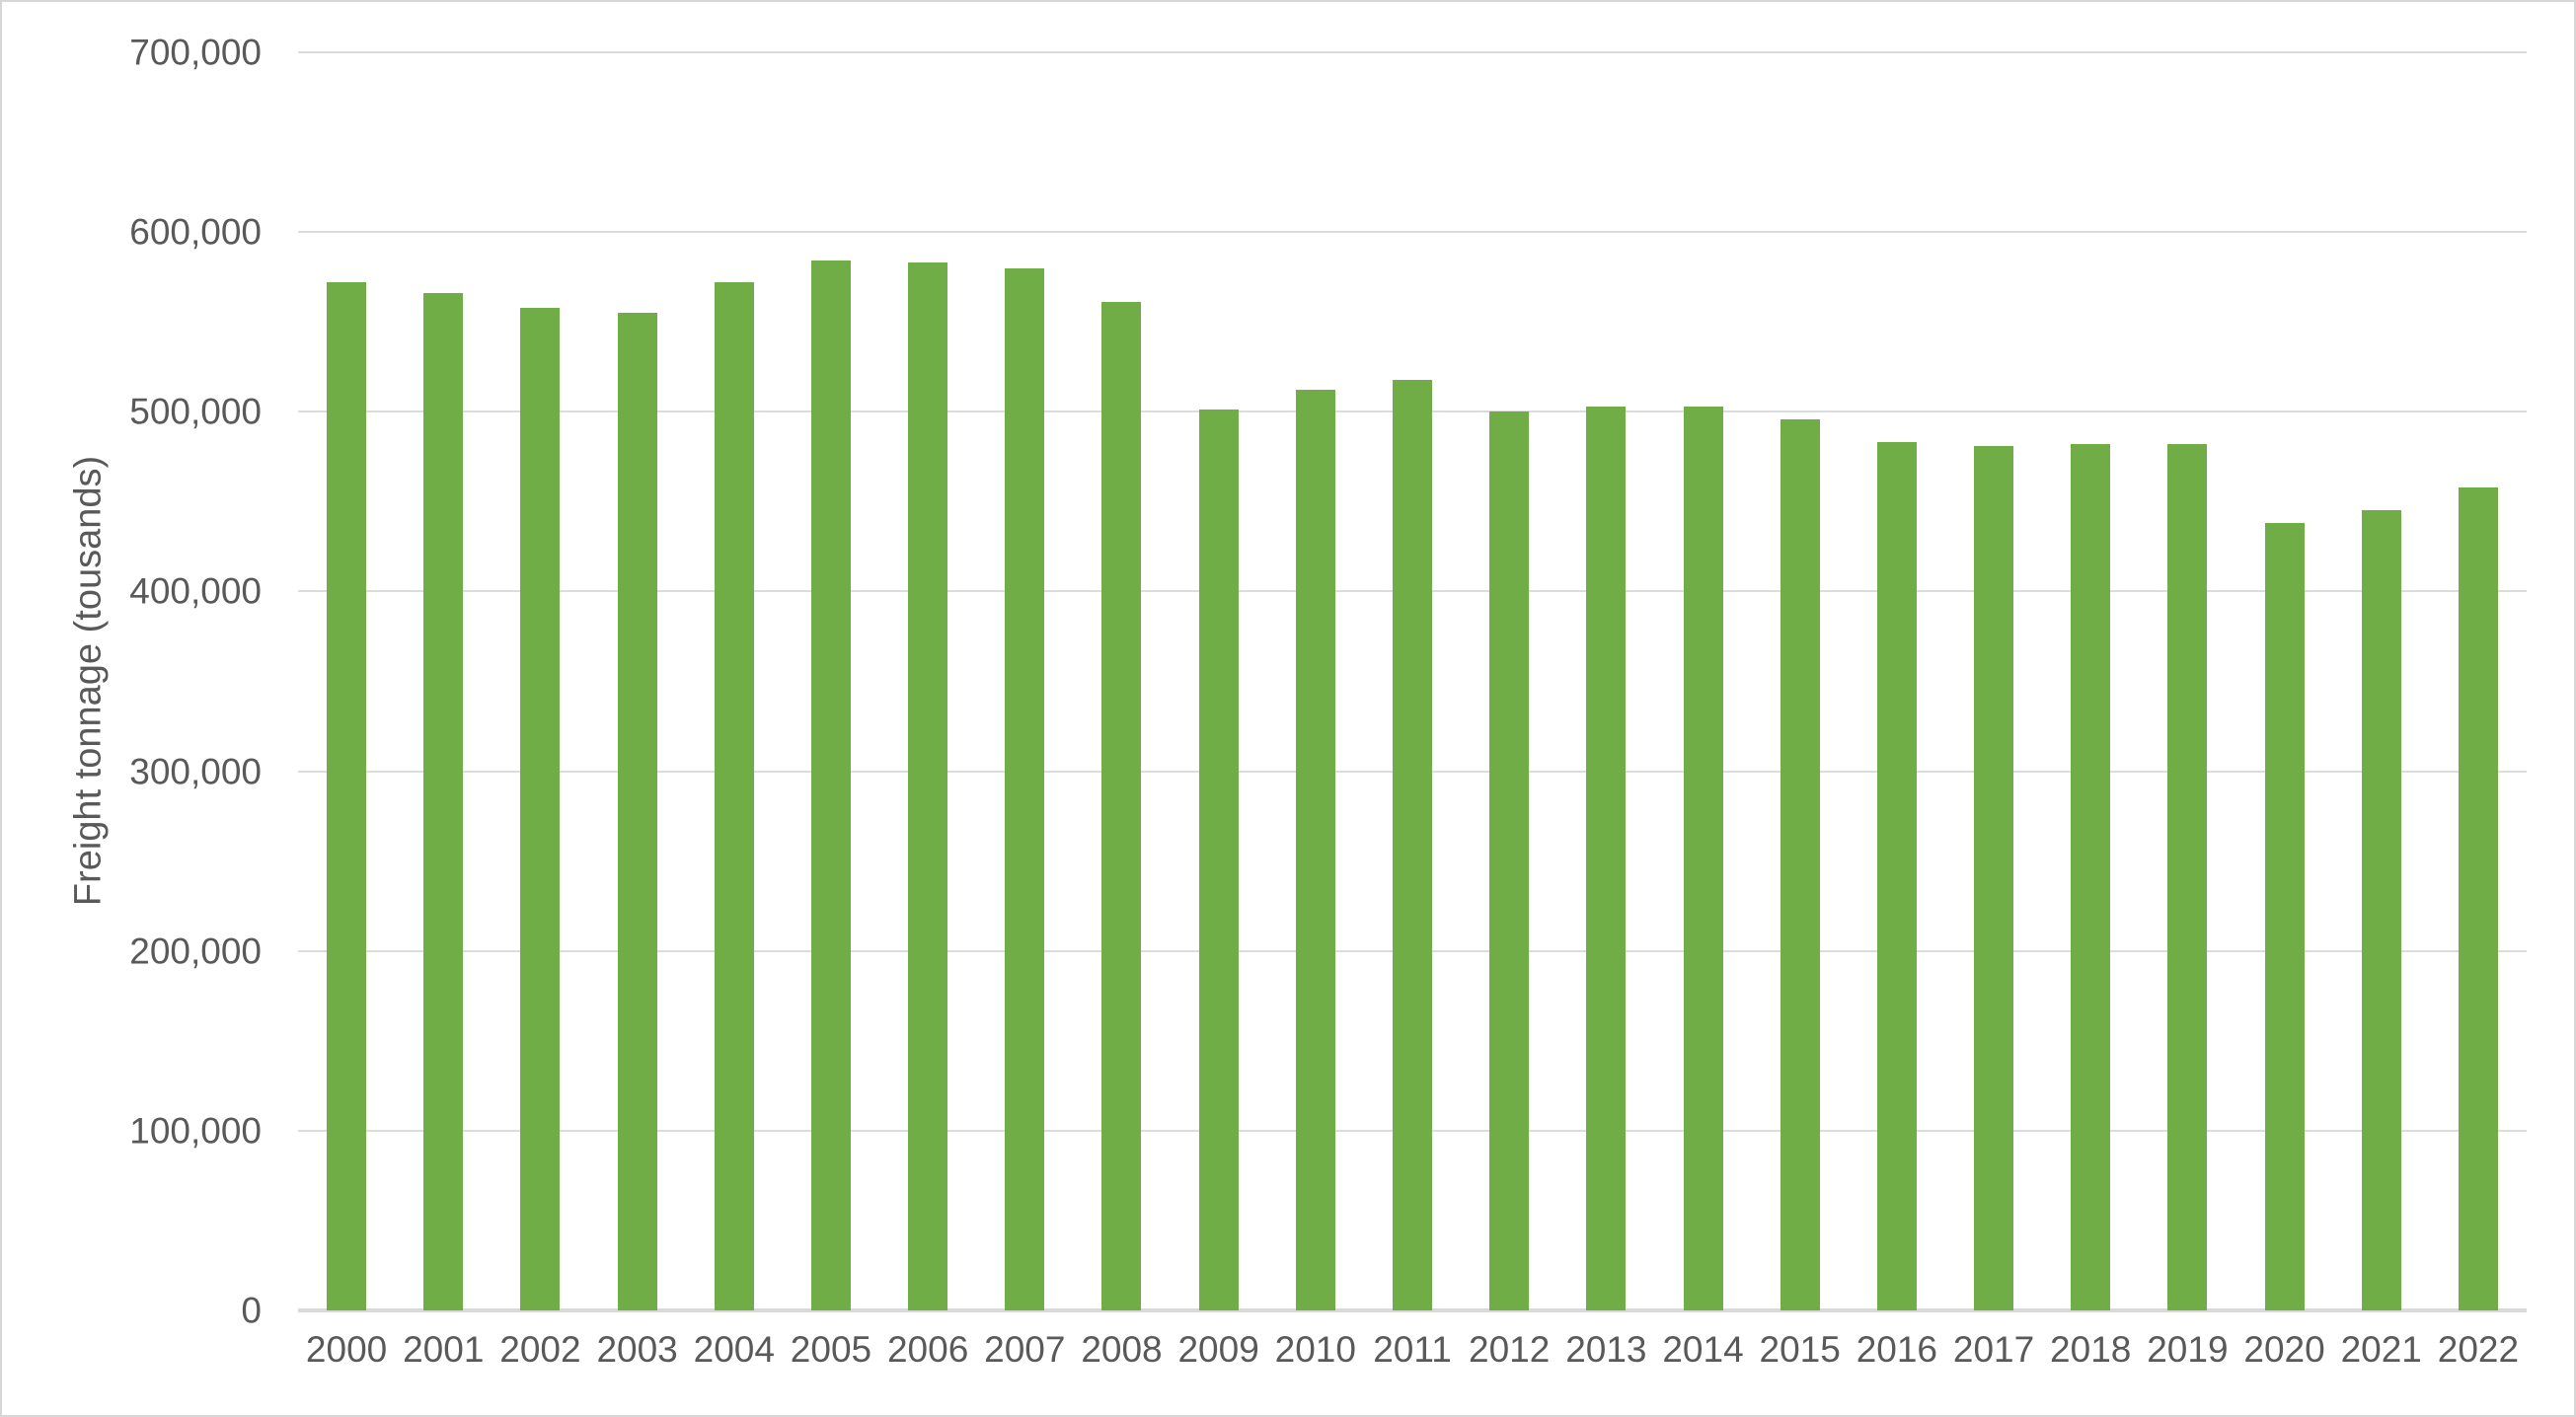 The image size is (2576, 1417). What do you see at coordinates (2091, 877) in the screenshot?
I see `bar-2018` at bounding box center [2091, 877].